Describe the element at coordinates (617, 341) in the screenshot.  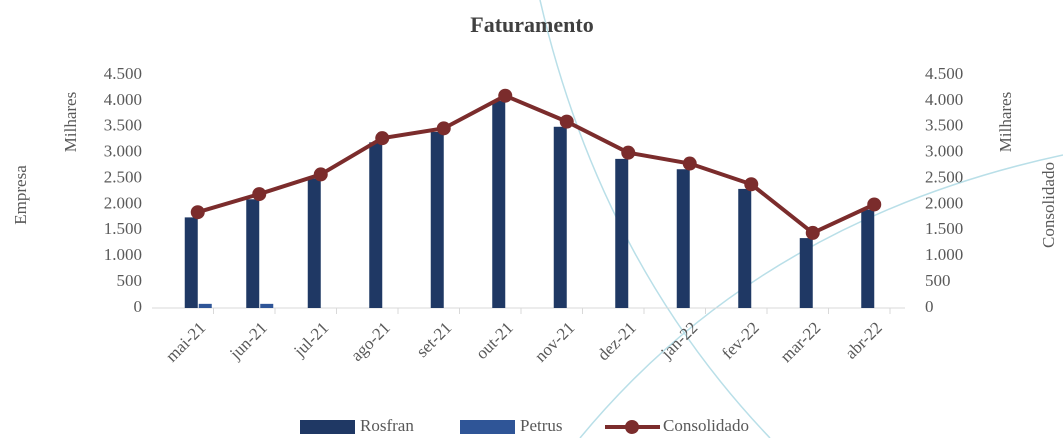
I see `x-tick-label: dez-21` at that location.